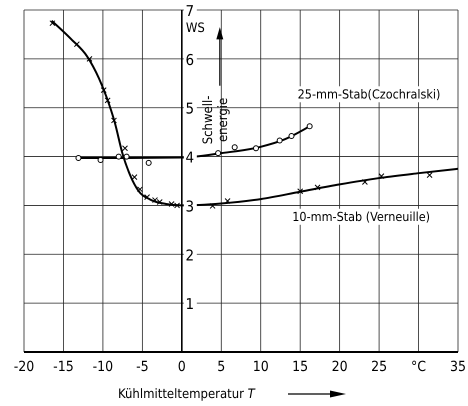  Describe the element at coordinates (195, 28) in the screenshot. I see `annotation: WS` at that location.